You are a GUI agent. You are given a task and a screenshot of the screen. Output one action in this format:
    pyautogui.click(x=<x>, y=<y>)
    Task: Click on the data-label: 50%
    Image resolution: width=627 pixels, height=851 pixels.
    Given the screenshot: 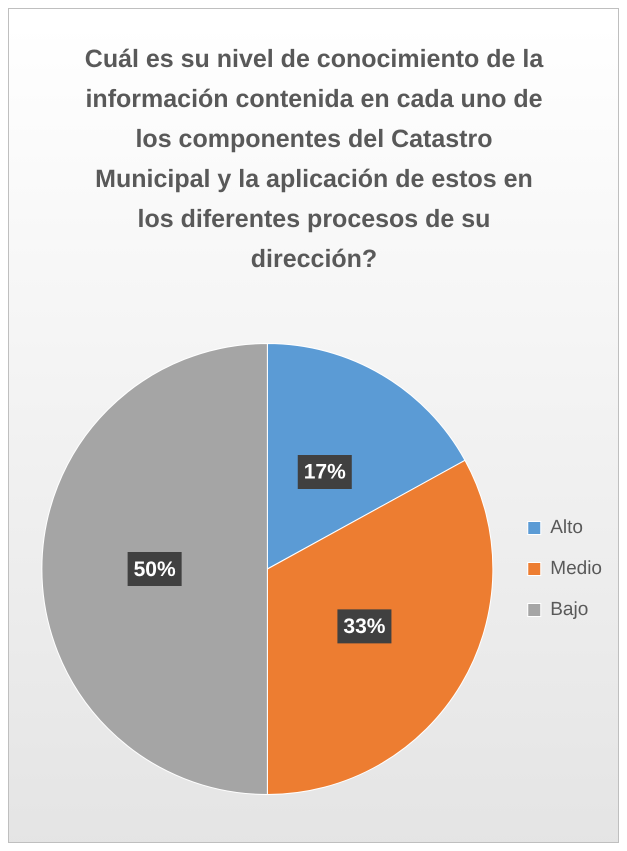 What is the action you would take?
    pyautogui.click(x=155, y=569)
    